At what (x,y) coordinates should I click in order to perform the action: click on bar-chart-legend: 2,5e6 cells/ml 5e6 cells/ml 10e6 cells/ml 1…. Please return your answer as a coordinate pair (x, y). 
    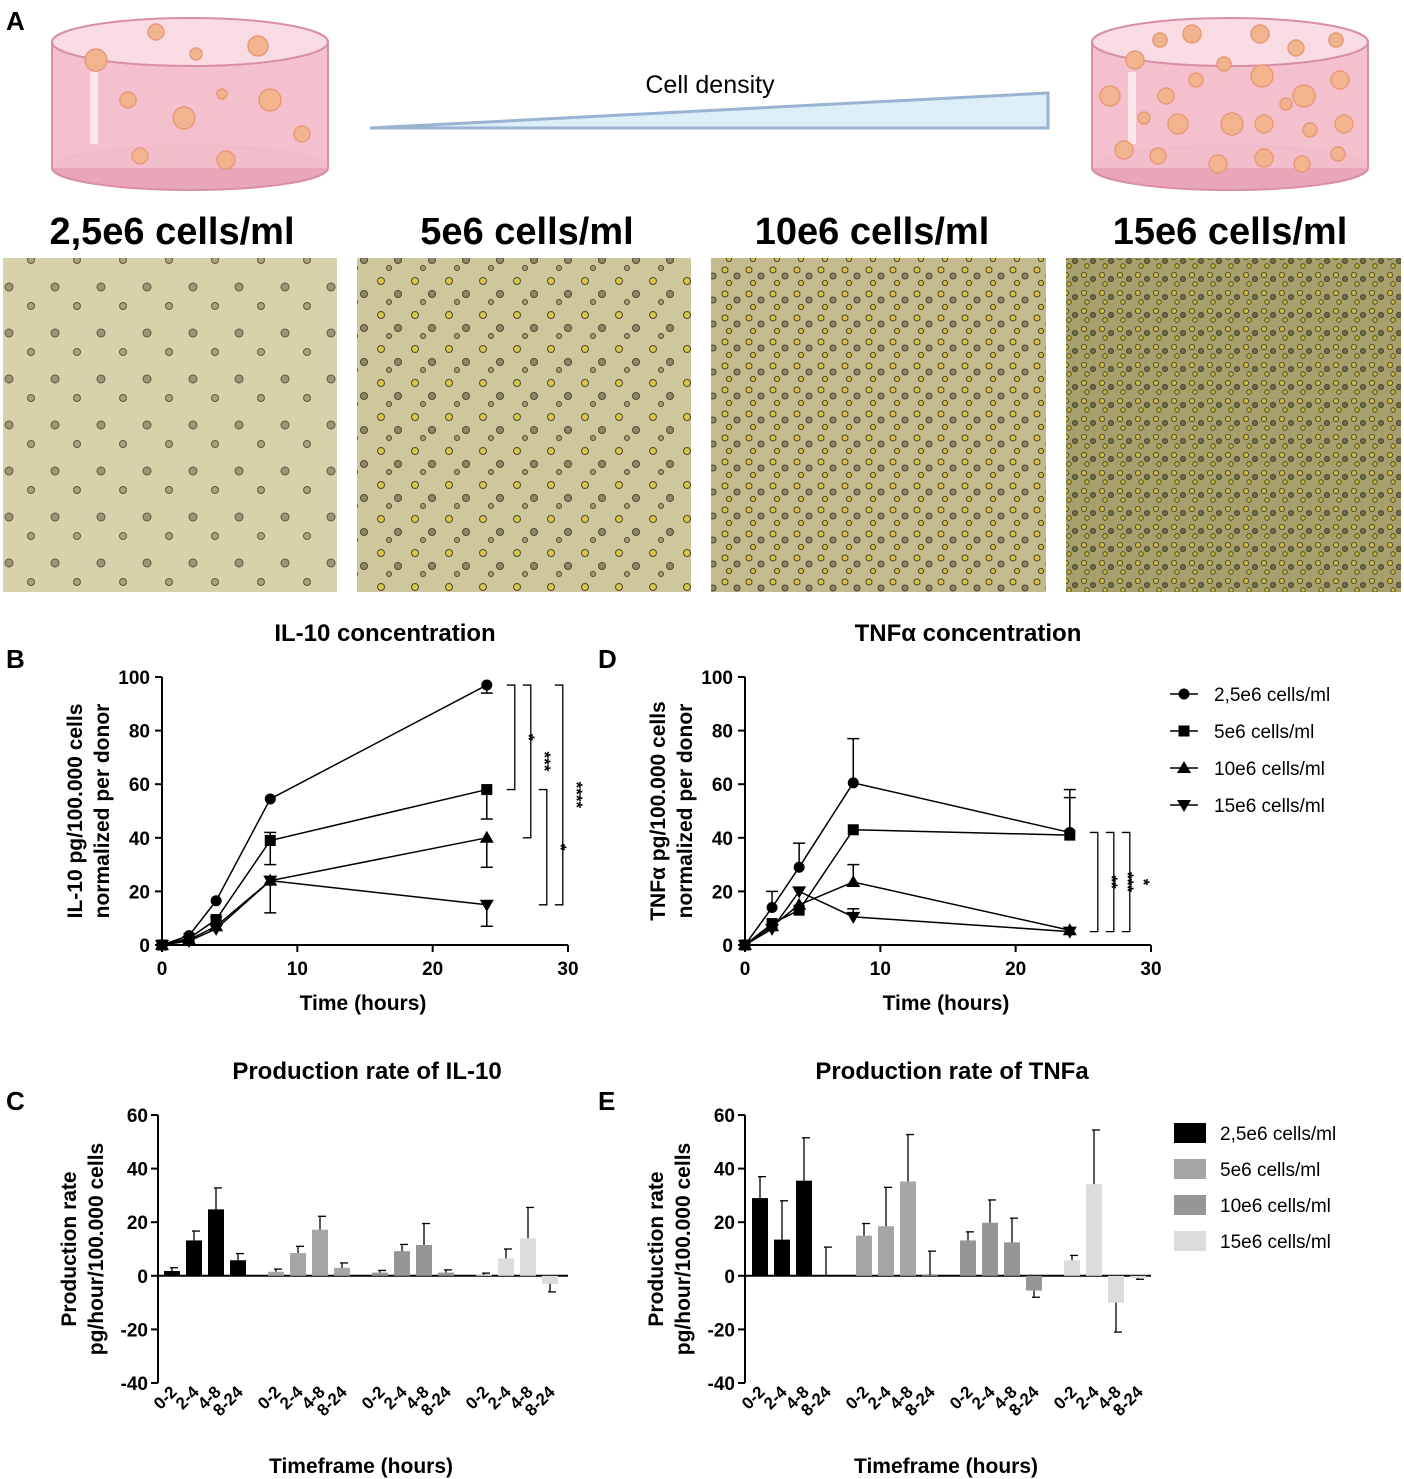
    Looking at the image, I should click on (1255, 1188).